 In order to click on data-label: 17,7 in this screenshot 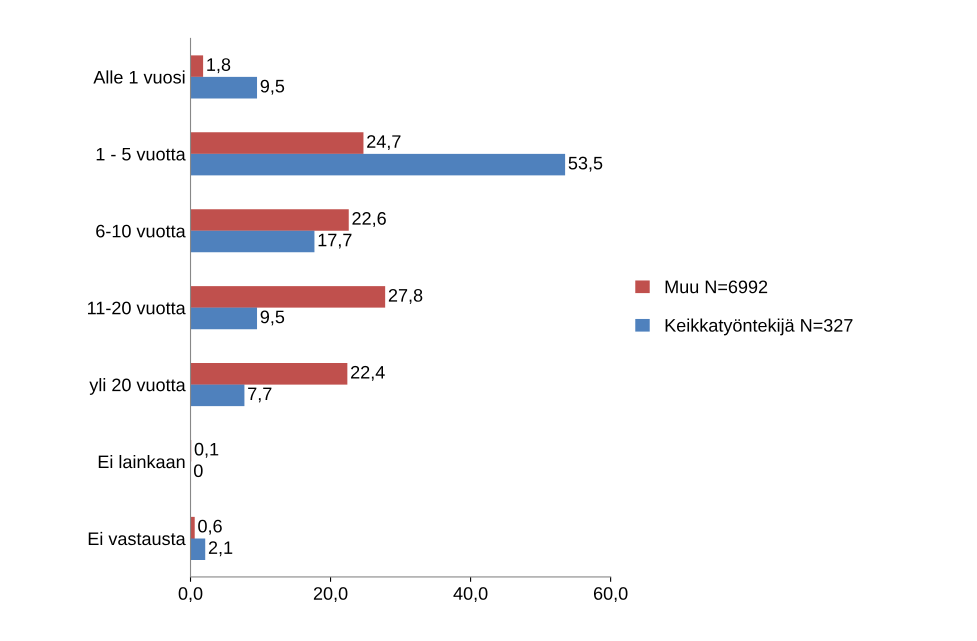, I will do `click(335, 241)`.